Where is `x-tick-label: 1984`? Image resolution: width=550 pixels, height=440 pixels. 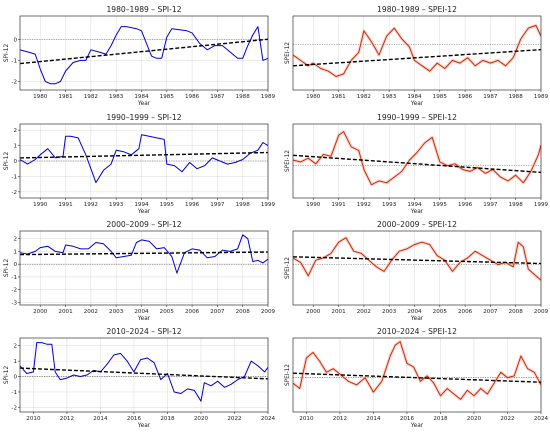
x-tick-label: 1984 is located at coordinates (414, 97).